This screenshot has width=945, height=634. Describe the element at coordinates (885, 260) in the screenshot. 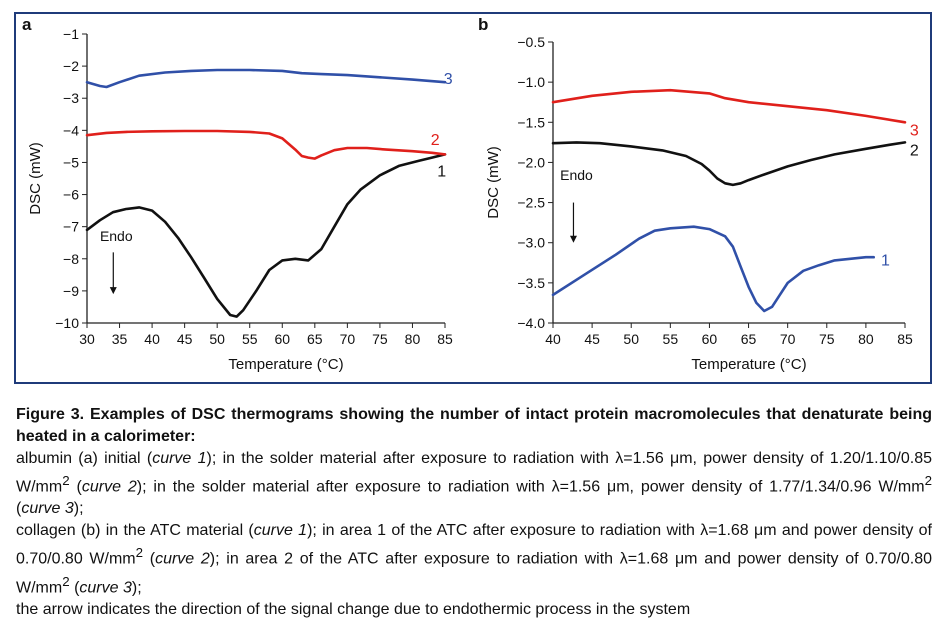

I see `panel-b-series-1-label: 1` at that location.